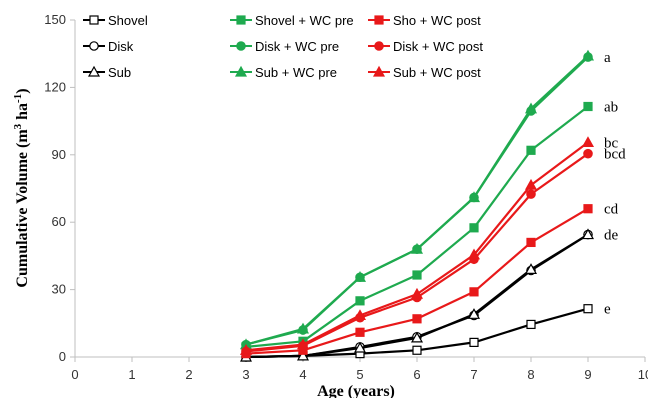 The image size is (648, 398). What do you see at coordinates (356, 390) in the screenshot?
I see `x-axis-title: Age (years)` at bounding box center [356, 390].